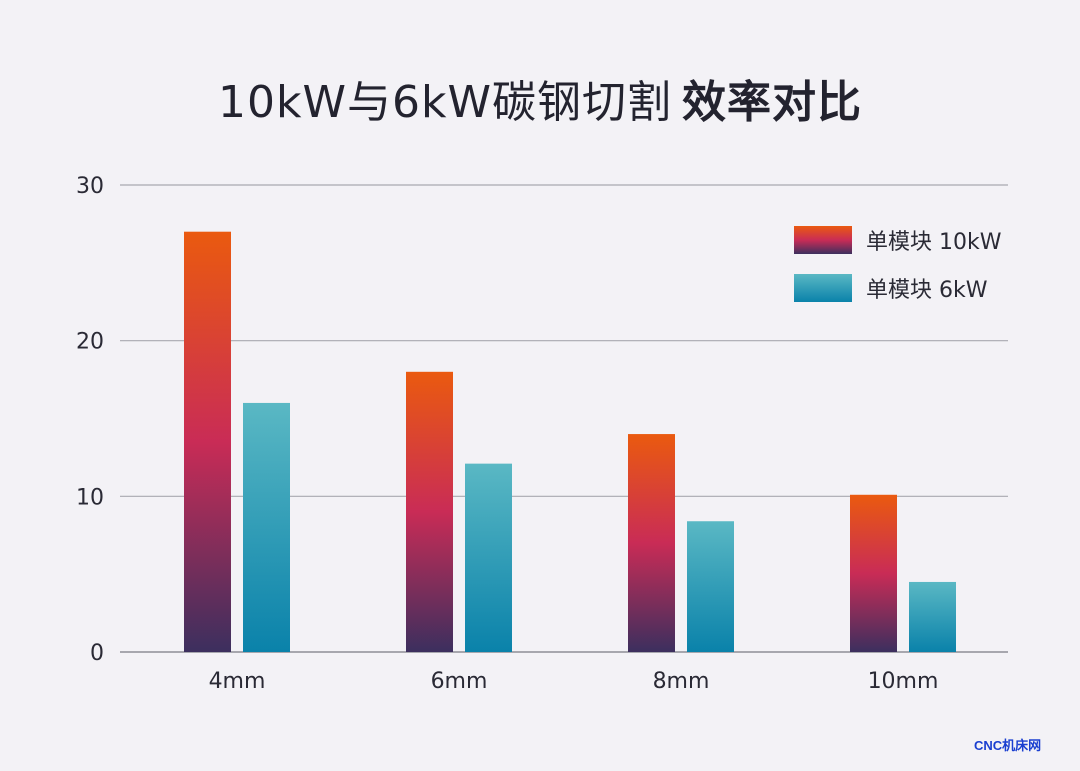 This screenshot has width=1080, height=771. What do you see at coordinates (823, 288) in the screenshot?
I see `legend-swatch-6kw` at bounding box center [823, 288].